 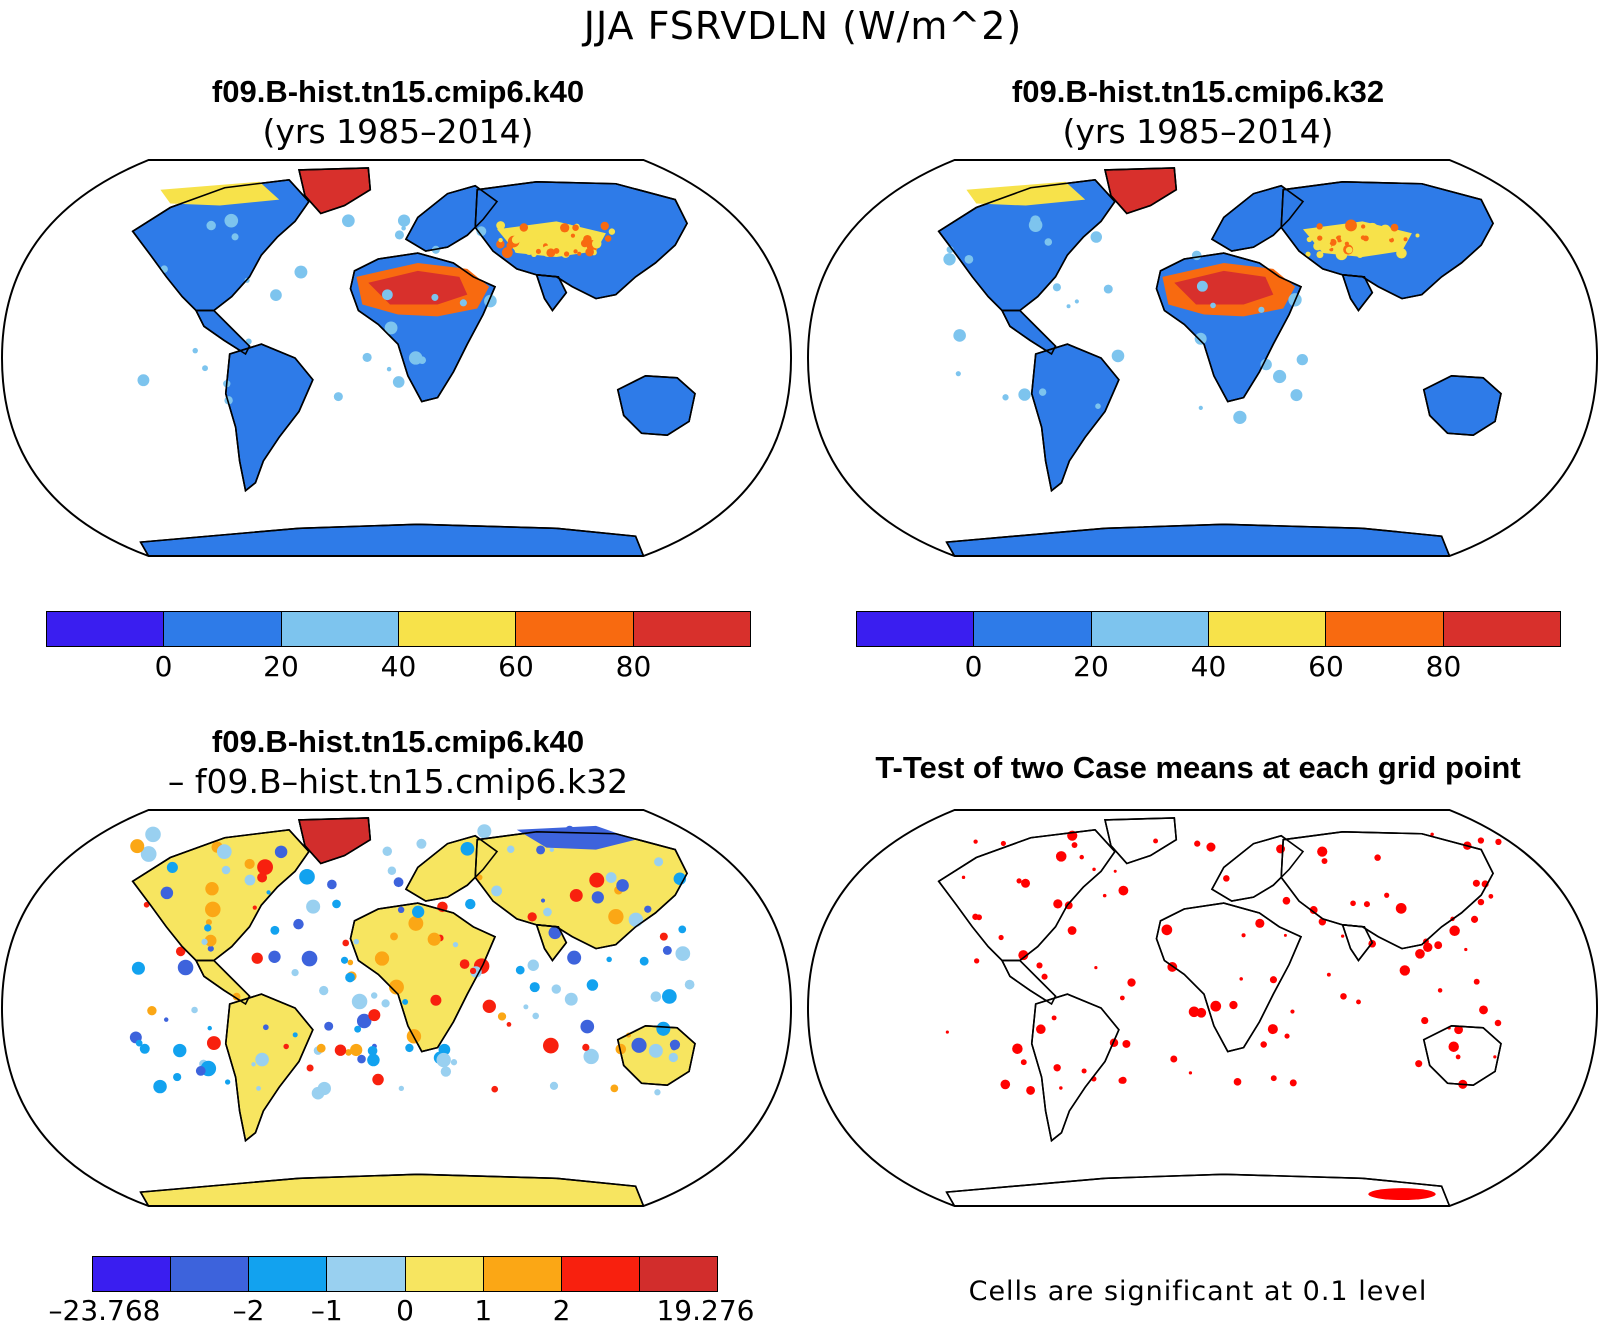 What do you see at coordinates (1150, 629) in the screenshot?
I see `colorbar-case-k32-swatch` at bounding box center [1150, 629].